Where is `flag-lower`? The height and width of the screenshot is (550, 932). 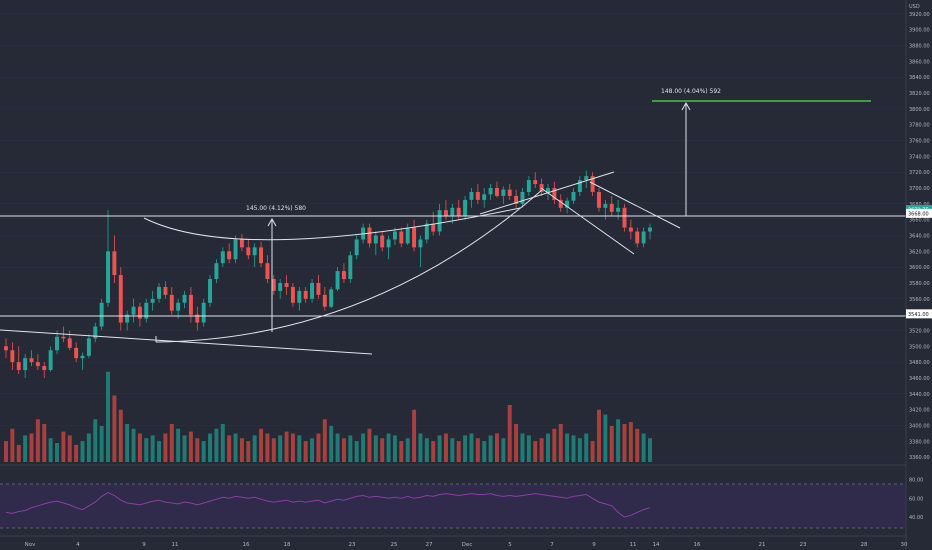 flag-lower is located at coordinates (587, 221).